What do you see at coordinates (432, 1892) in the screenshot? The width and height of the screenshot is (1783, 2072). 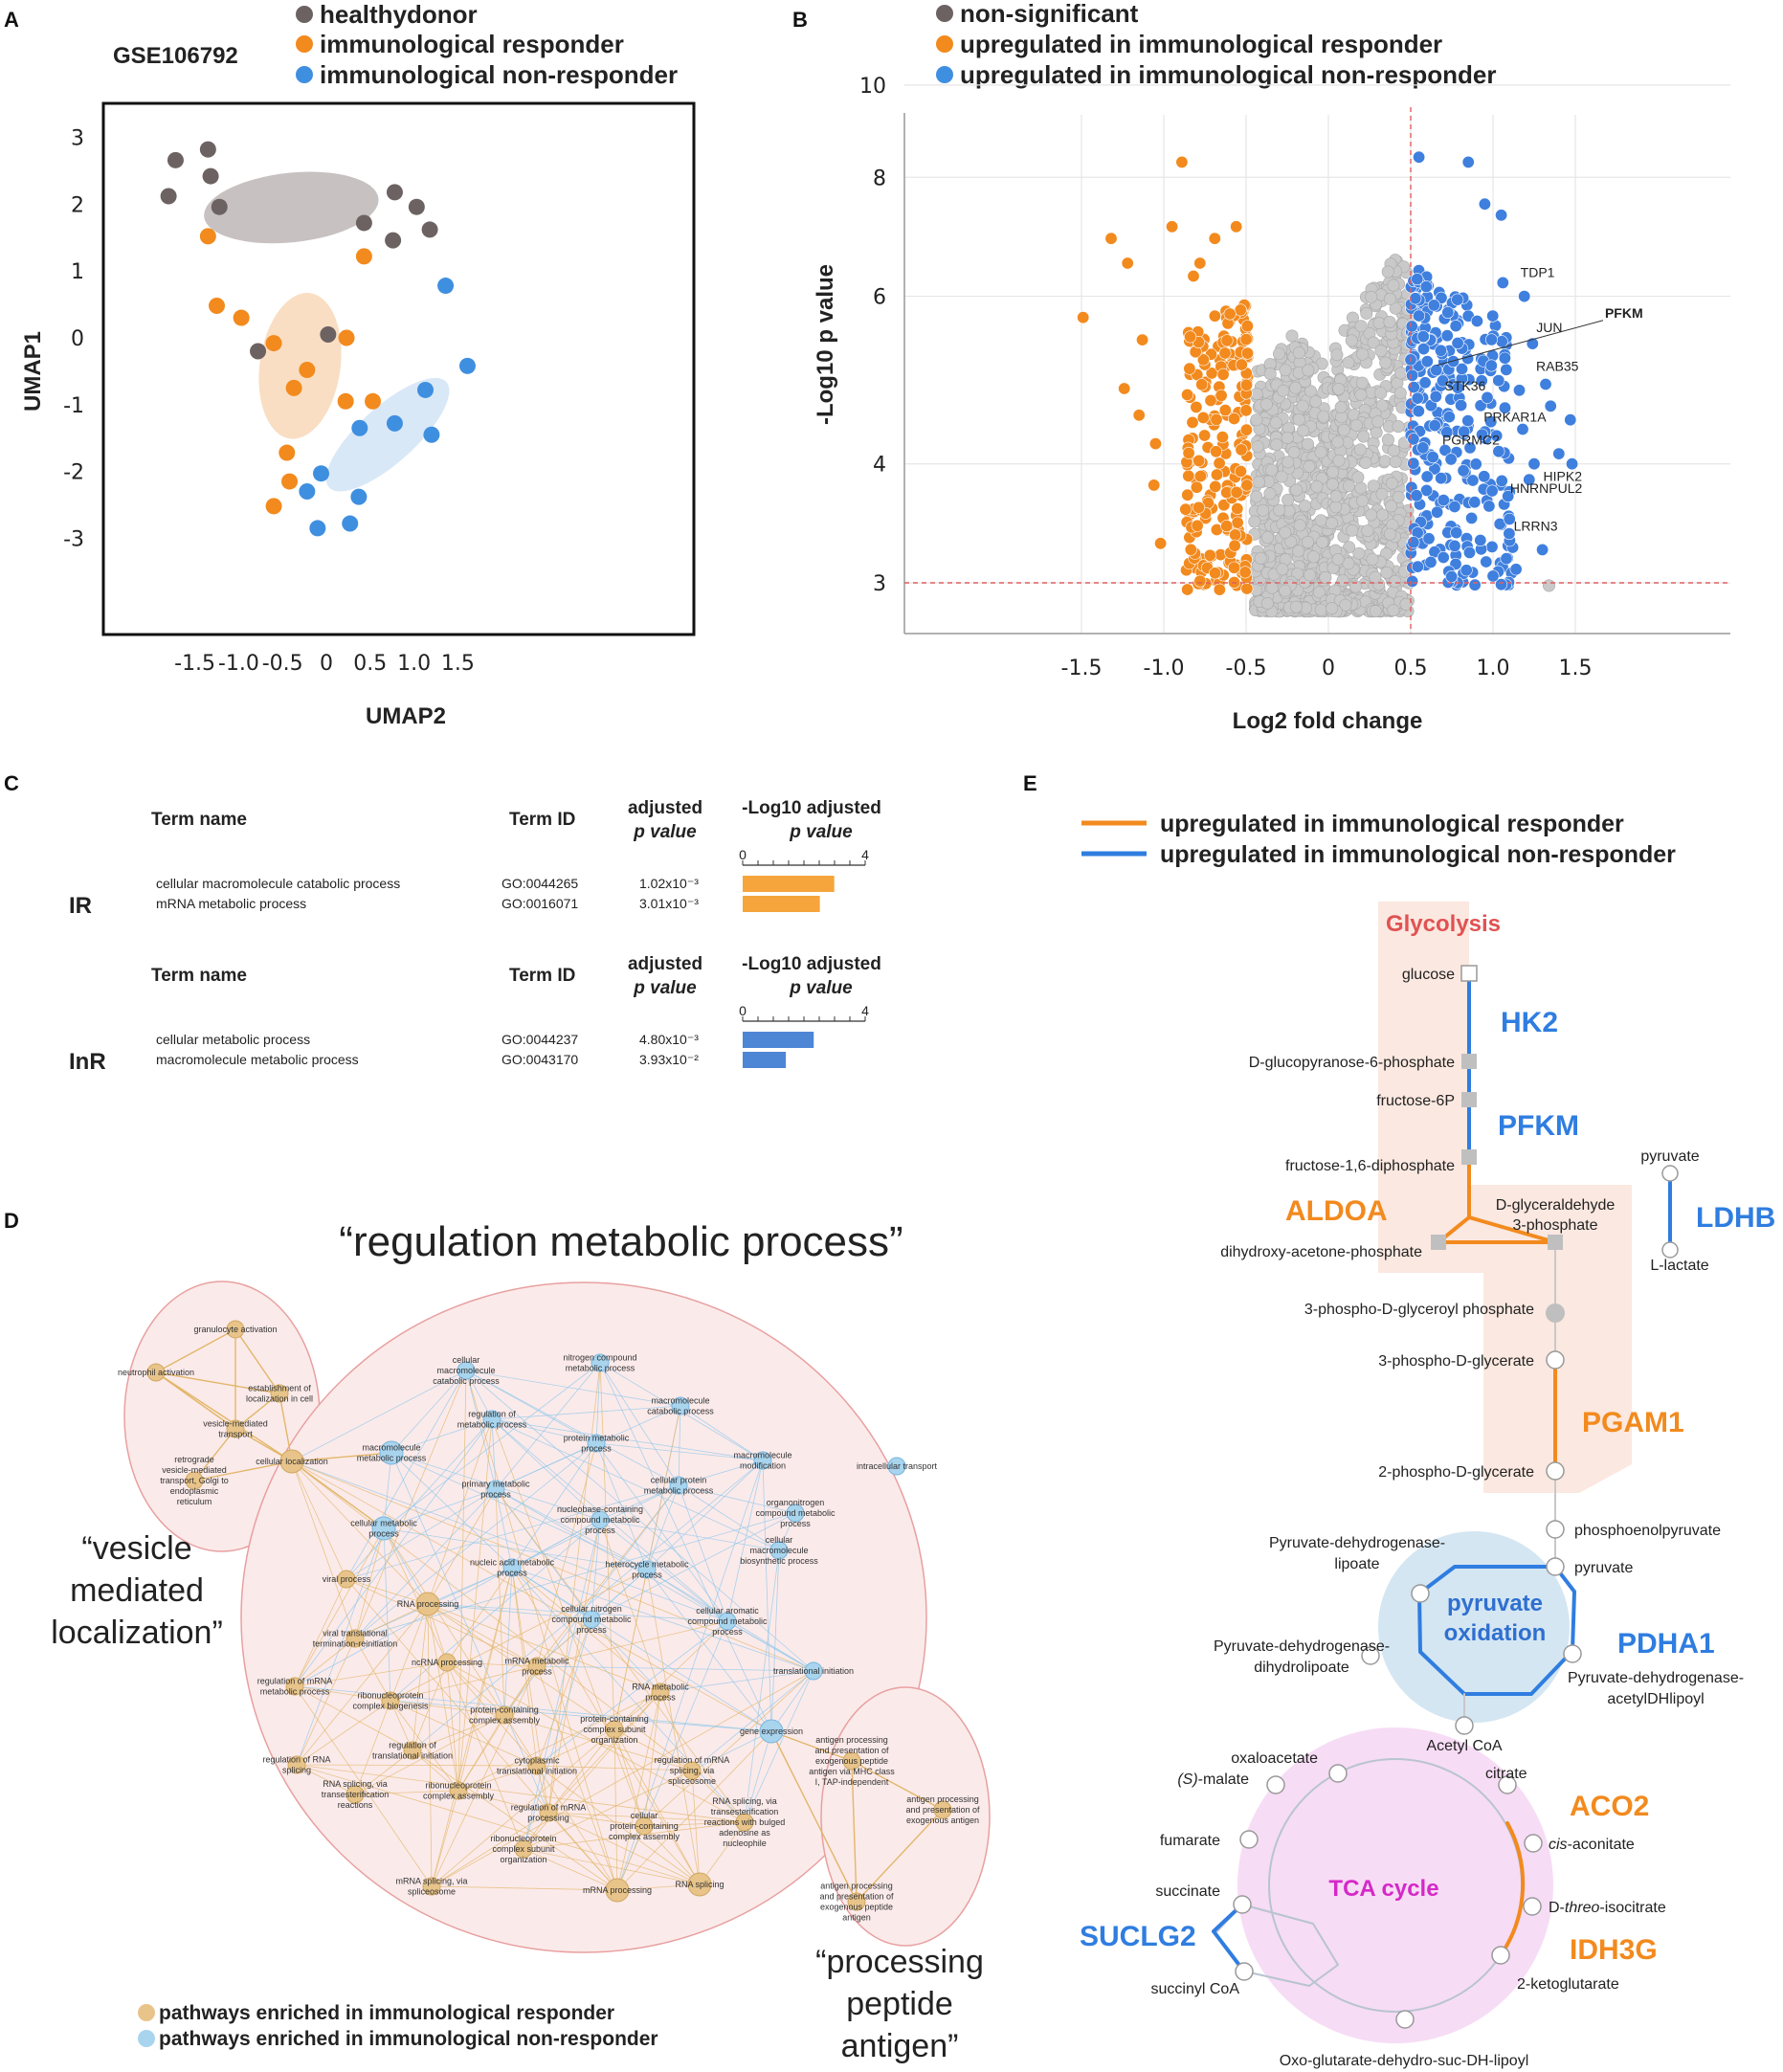 I see `network-label-n47-1: spliceosome` at bounding box center [432, 1892].